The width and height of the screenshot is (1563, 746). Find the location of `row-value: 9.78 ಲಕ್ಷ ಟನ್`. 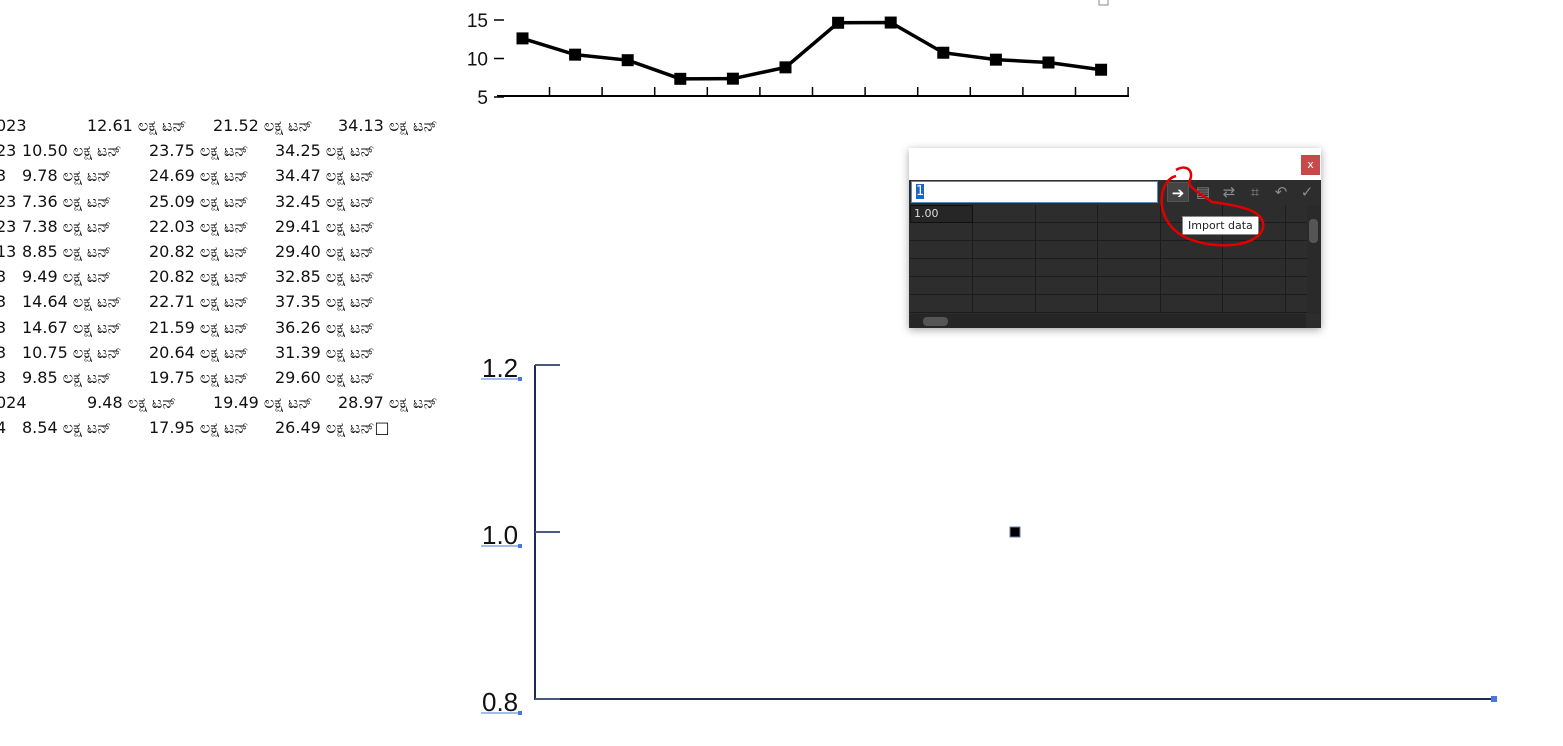

row-value: 9.78 ಲಕ್ಷ ಟನ್ is located at coordinates (67, 176).